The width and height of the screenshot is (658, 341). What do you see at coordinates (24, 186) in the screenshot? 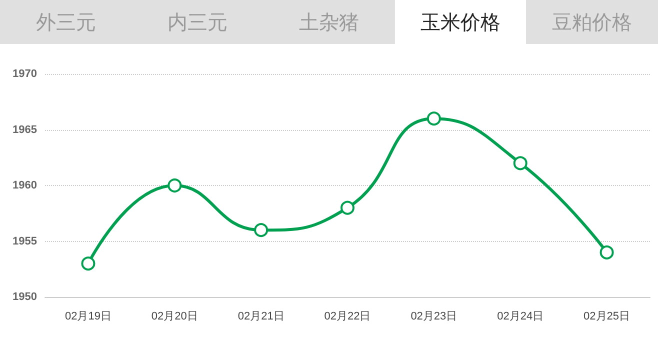
I see `y-tick-label: 1960` at bounding box center [24, 186].